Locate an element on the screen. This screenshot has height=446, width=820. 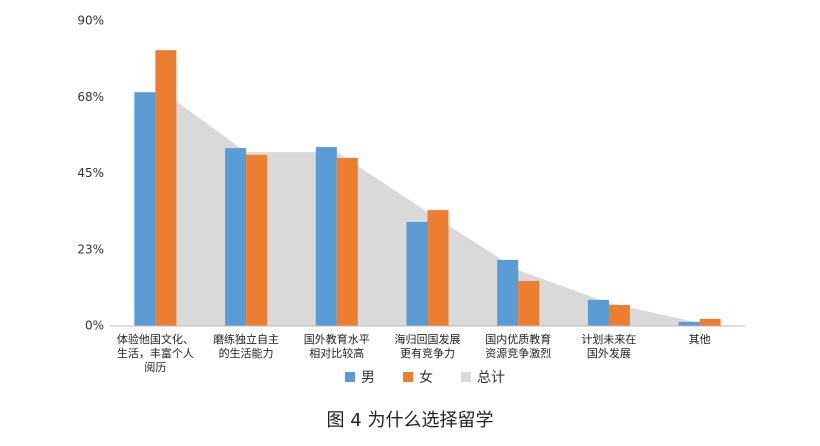
y-tick-label: 0% is located at coordinates (94, 326).